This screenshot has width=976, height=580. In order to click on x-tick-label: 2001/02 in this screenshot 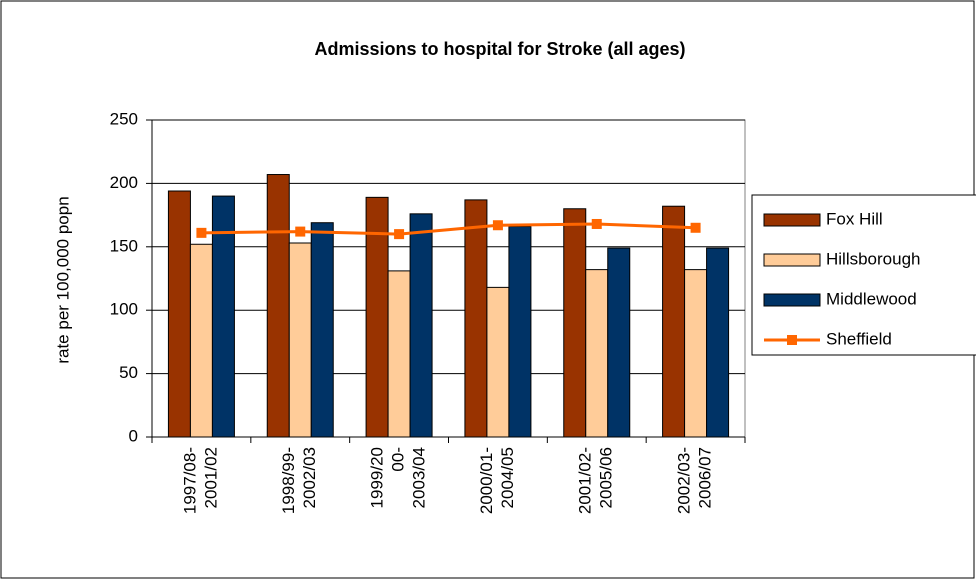, I will do `click(210, 477)`.